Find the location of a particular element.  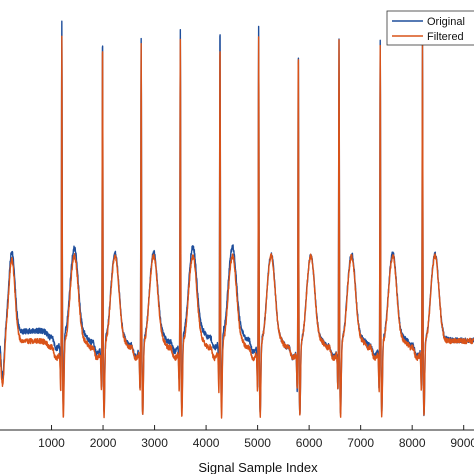

x-axis-label: Signal Sample Index is located at coordinates (258, 467).